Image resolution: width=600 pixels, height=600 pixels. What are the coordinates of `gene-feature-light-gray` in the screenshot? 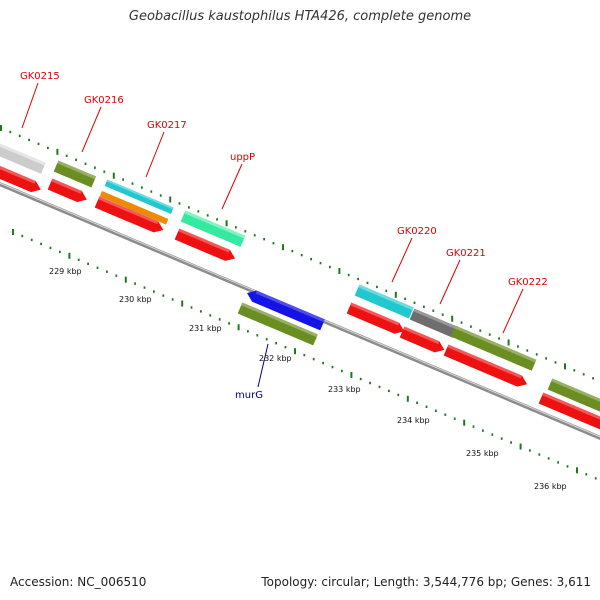 It's located at (23, 155).